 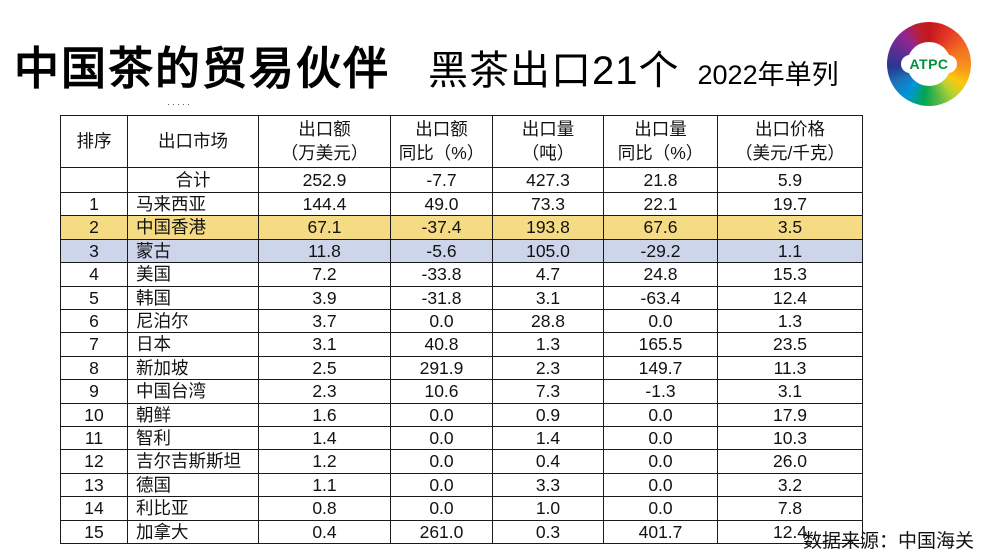 I want to click on cell-market: 德国, so click(x=193, y=485).